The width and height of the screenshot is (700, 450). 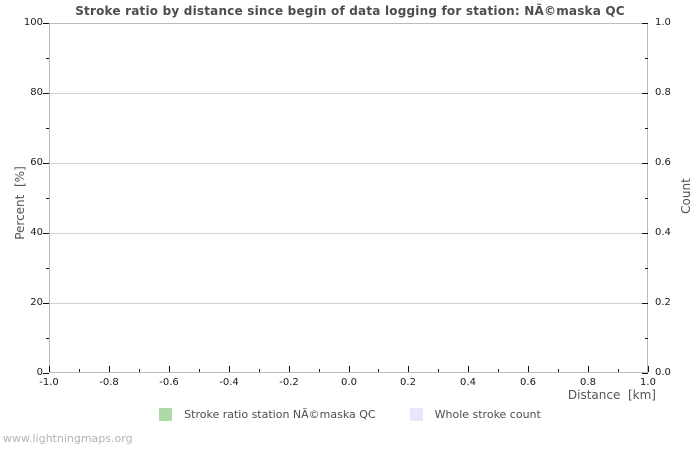 What do you see at coordinates (663, 162) in the screenshot?
I see `y-right-tick-label: 0.6` at bounding box center [663, 162].